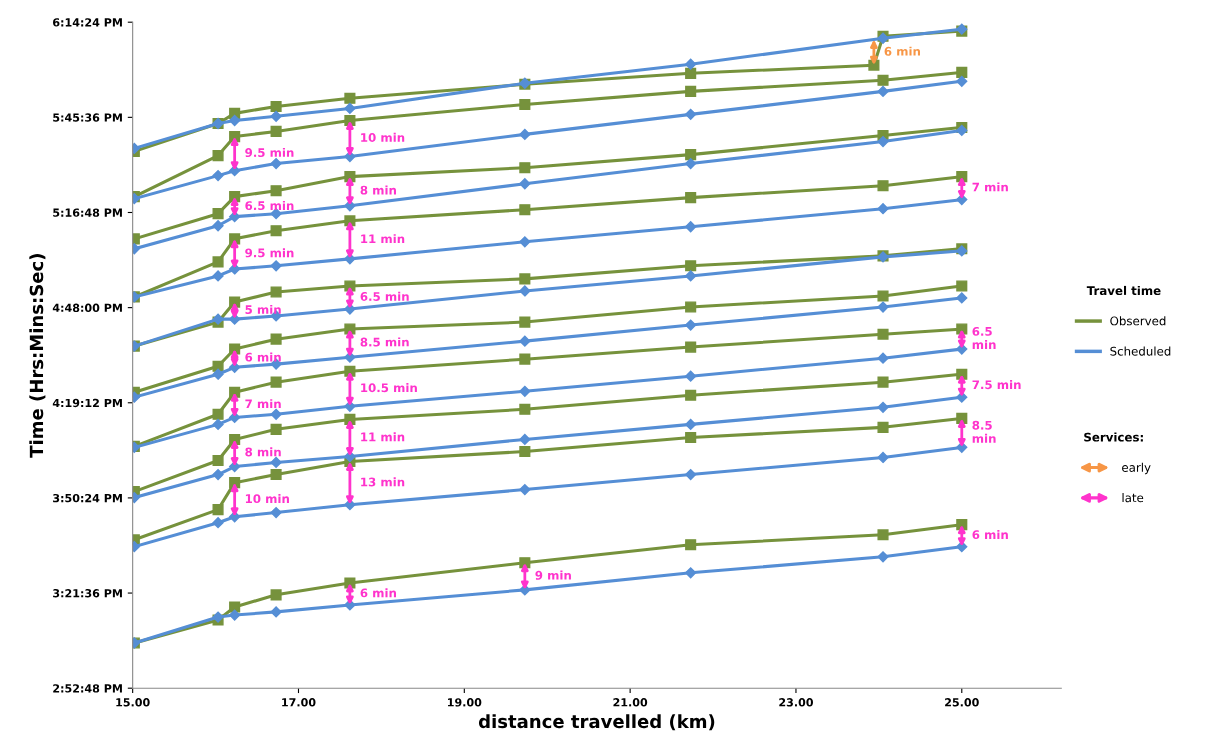  I want to click on y-tick-label: 5:16:48 PM, so click(87, 212).